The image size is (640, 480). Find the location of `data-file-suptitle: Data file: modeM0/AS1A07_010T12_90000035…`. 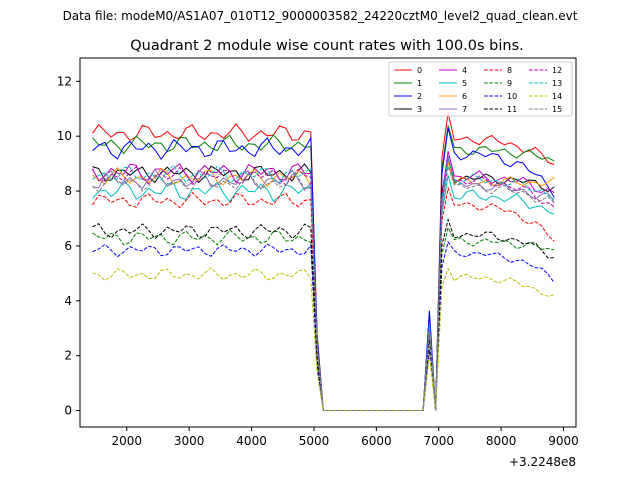

data-file-suptitle: Data file: modeM0/AS1A07_010T12_90000035… is located at coordinates (320, 16).